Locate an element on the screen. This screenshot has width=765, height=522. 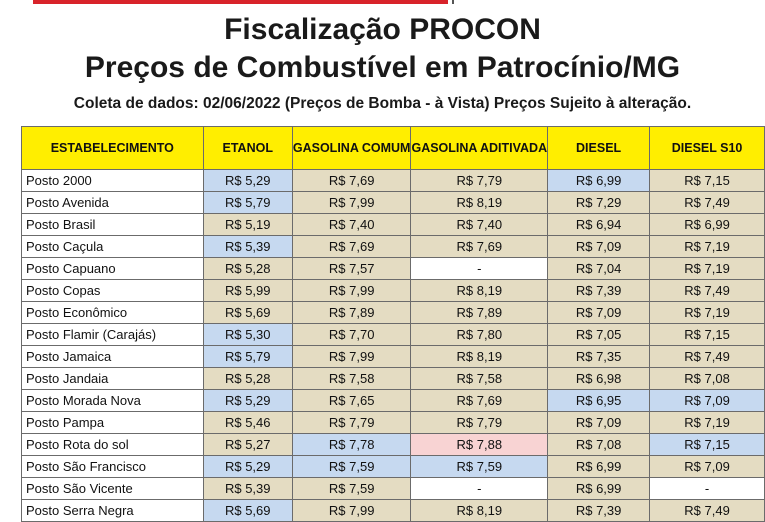
price-cell: R$ 6,94 is located at coordinates (599, 224).